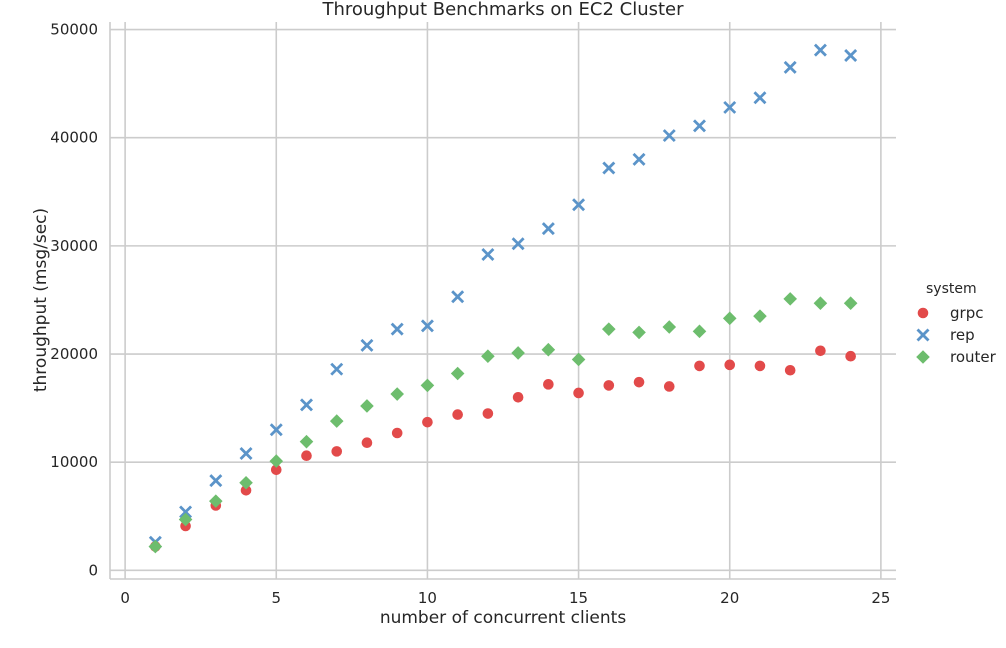 The height and width of the screenshot is (648, 1006). I want to click on x-tick-label: 15, so click(578, 598).